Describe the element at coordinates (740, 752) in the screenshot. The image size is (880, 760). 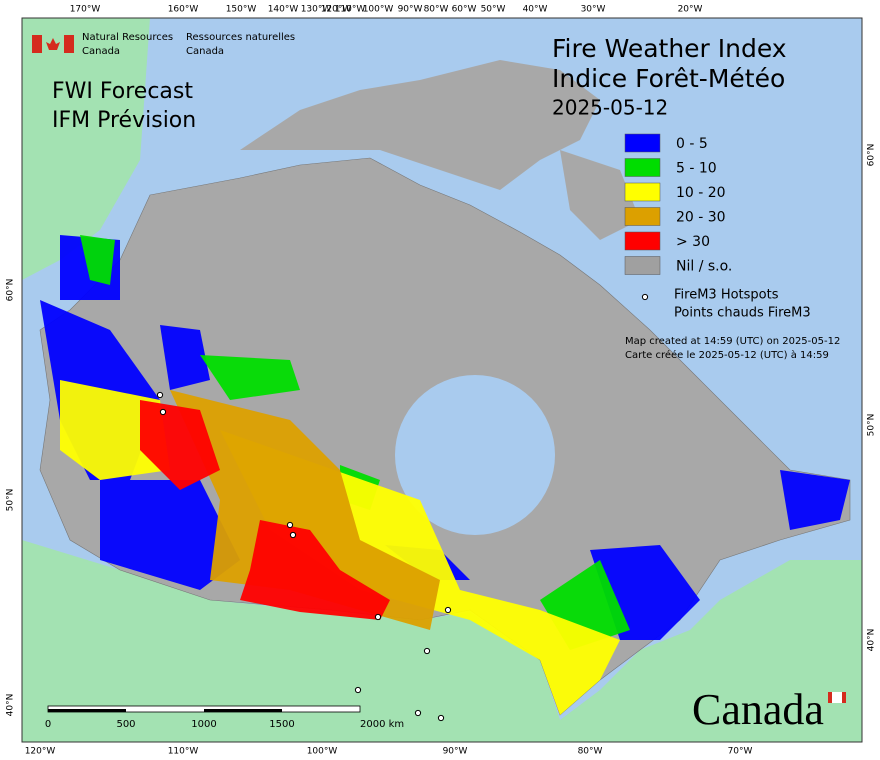
I see `graticule-label: 70°W` at that location.